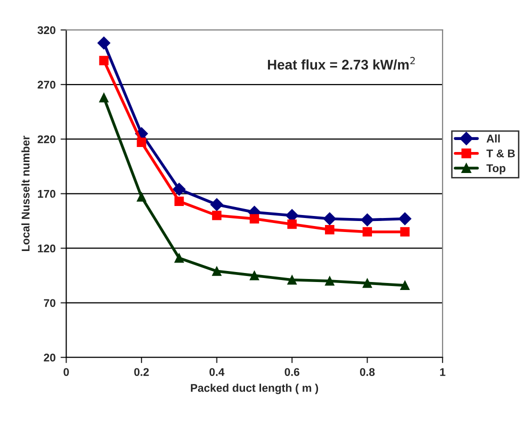 The width and height of the screenshot is (530, 428). What do you see at coordinates (50, 358) in the screenshot?
I see `y-tick-label: 20` at bounding box center [50, 358].